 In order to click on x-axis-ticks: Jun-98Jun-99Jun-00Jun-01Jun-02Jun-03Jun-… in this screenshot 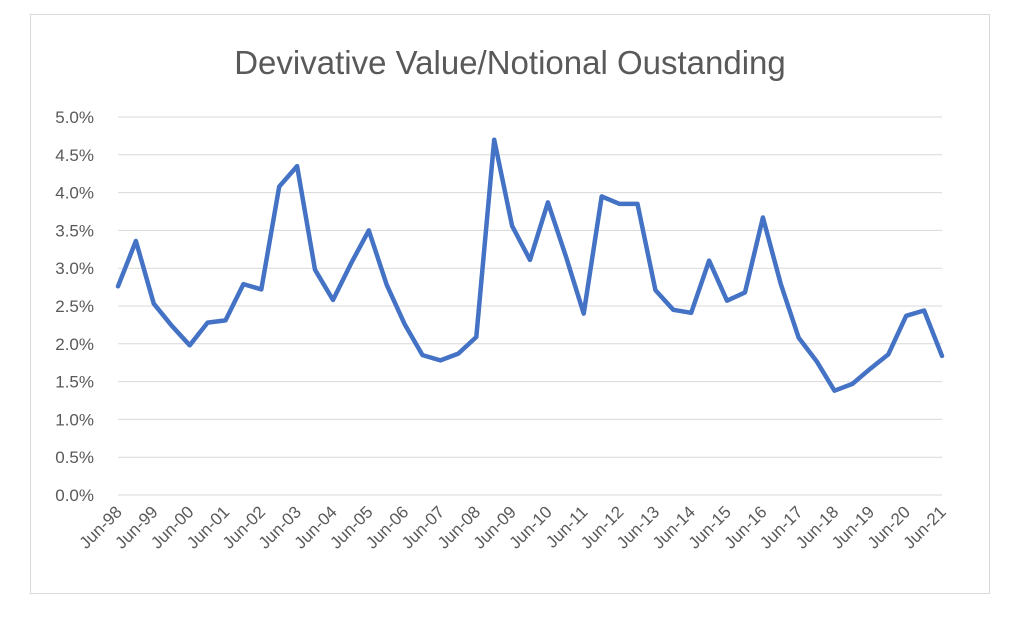, I will do `click(513, 527)`.